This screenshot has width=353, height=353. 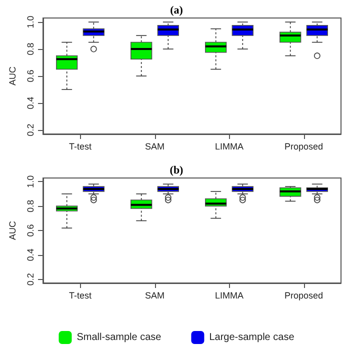 What do you see at coordinates (177, 170) in the screenshot?
I see `chart-title: (b)` at bounding box center [177, 170].